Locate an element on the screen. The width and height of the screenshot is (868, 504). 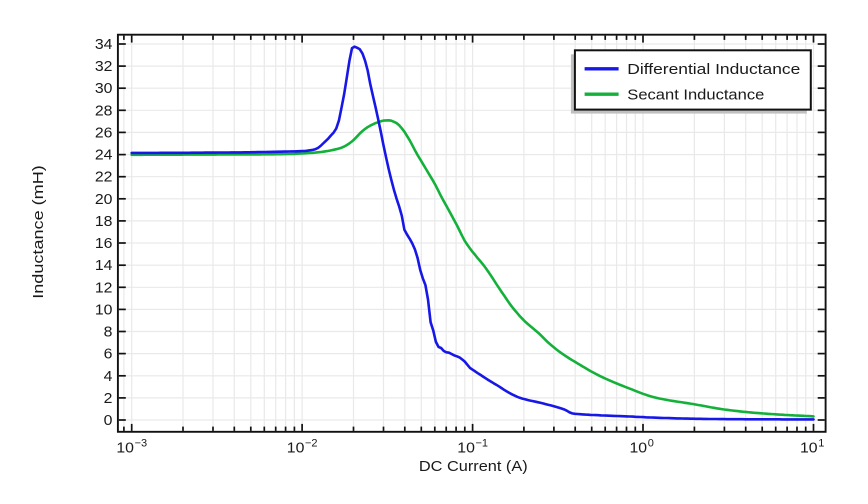
svg-text: 26 is located at coordinates (104, 132).